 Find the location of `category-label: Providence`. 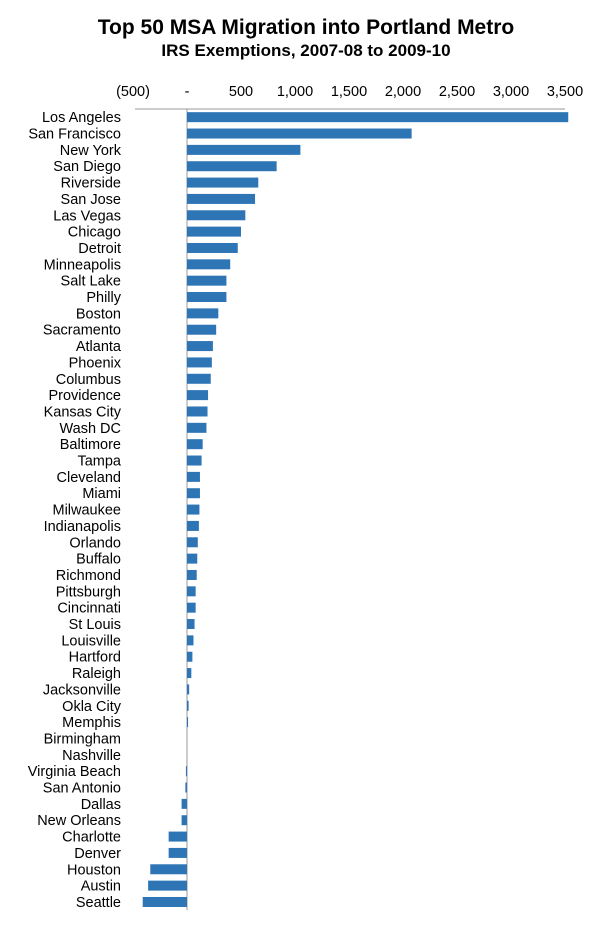

category-label: Providence is located at coordinates (84, 396).